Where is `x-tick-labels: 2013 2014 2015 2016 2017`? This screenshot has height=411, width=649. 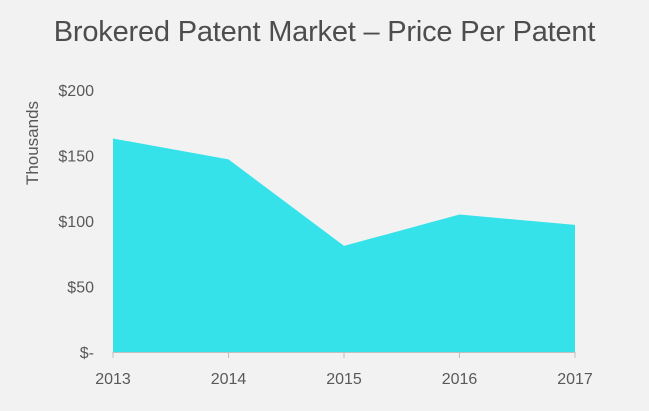
x-tick-labels: 2013 2014 2015 2016 2017 is located at coordinates (344, 379).